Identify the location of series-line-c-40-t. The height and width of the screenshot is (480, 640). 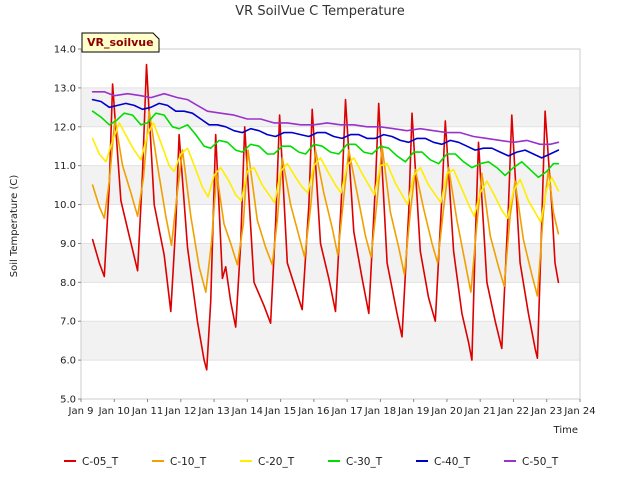
(325, 128).